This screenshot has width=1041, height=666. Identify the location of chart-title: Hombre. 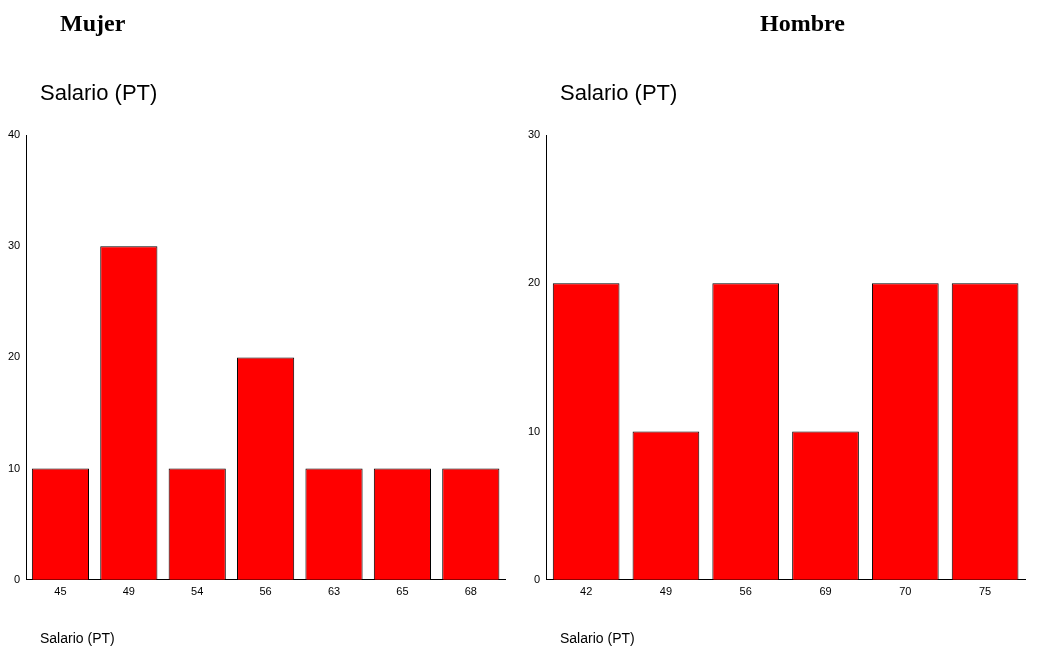
(802, 23).